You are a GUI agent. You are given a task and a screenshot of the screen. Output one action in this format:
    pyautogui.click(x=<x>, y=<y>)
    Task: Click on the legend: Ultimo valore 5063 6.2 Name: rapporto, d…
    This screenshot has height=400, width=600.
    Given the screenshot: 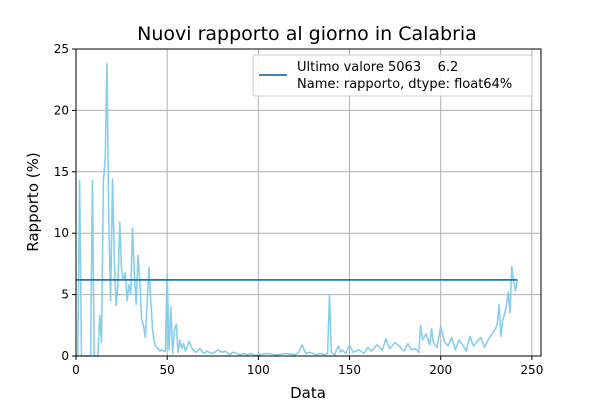 What is the action you would take?
    pyautogui.click(x=392, y=75)
    